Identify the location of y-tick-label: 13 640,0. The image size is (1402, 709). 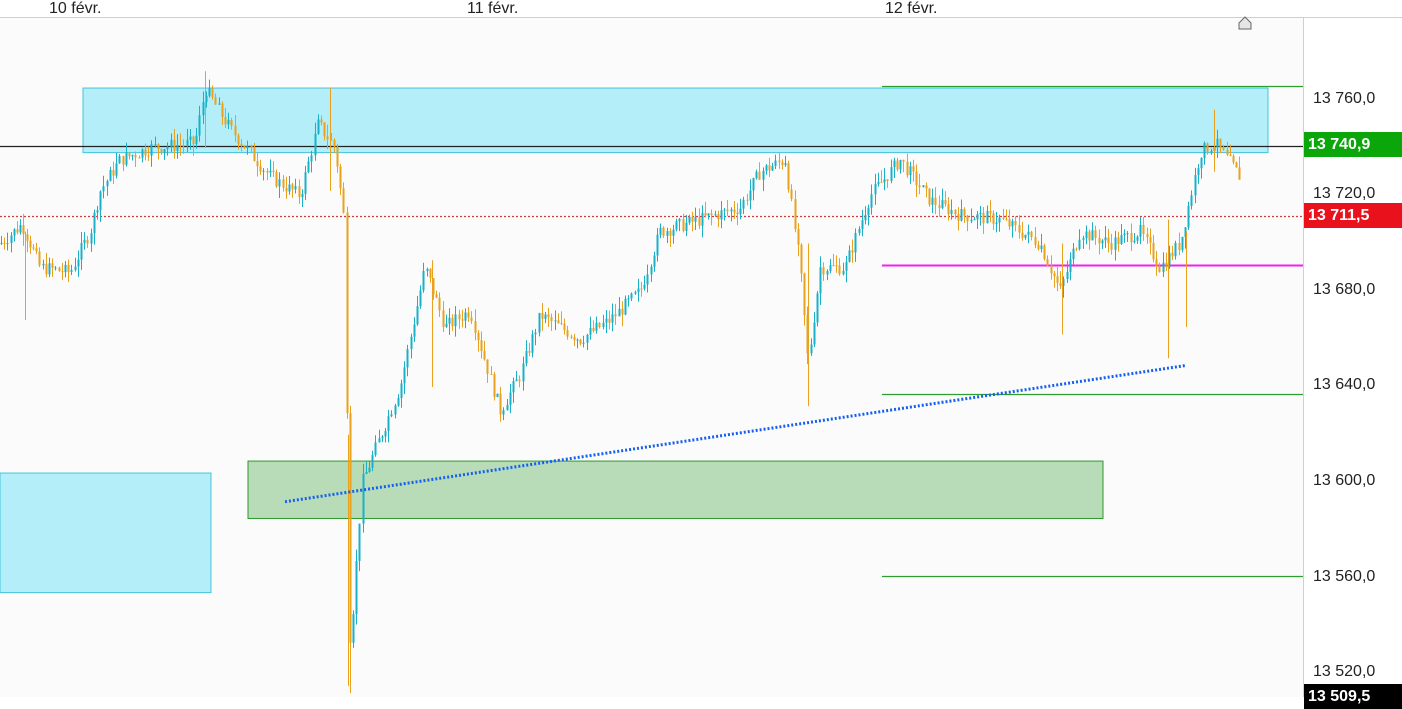
(1344, 384).